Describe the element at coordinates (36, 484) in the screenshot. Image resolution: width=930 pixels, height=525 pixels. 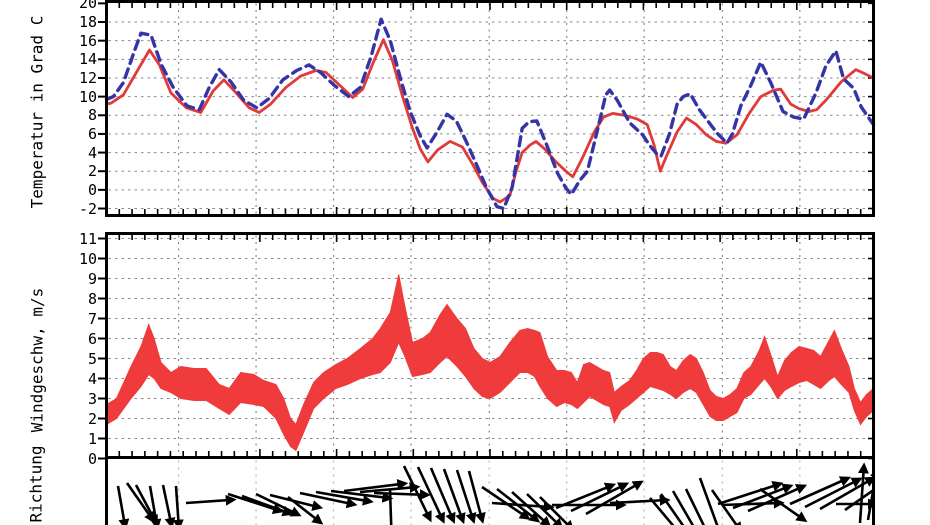
I see `wind-direction-axis-label: Richtung` at that location.